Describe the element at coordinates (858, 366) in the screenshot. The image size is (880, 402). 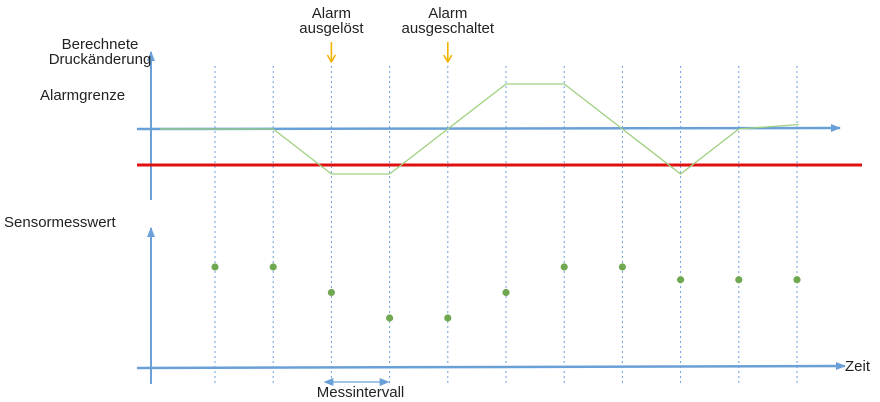
I see `x-axis-label: Zeit` at that location.